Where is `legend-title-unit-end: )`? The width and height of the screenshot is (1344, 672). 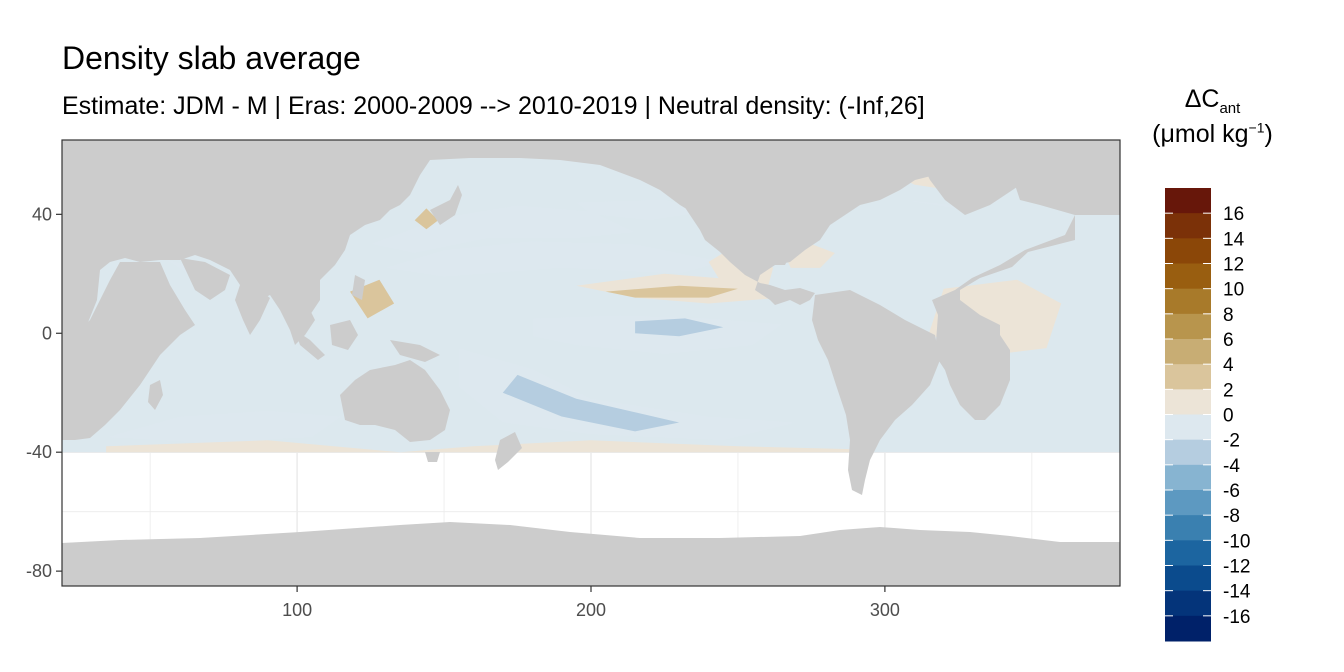
legend-title-unit-end: ) is located at coordinates (1268, 133).